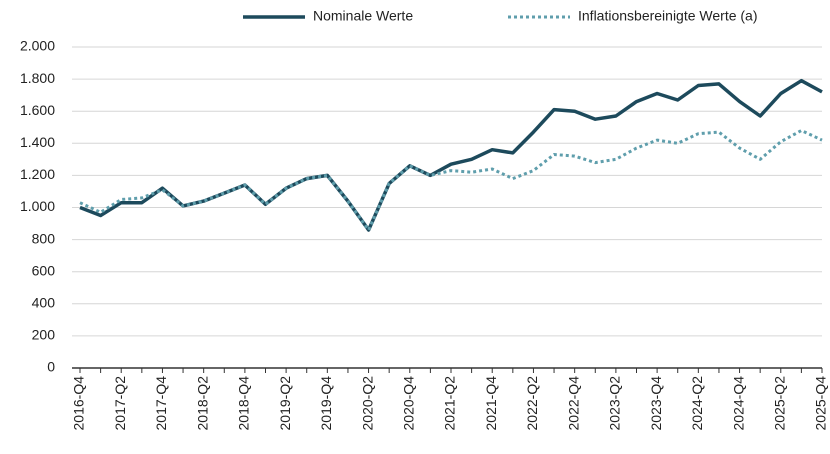 The image size is (830, 454). I want to click on x-tick-label: 2016-Q4, so click(79, 403).